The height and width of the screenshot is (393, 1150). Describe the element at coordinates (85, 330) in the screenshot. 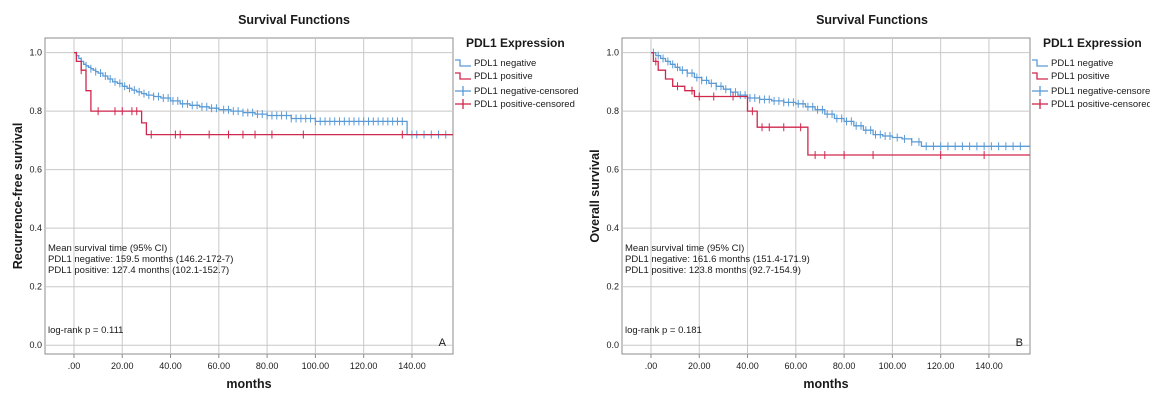

I see `logrank-p: log-rank p = 0.111` at that location.